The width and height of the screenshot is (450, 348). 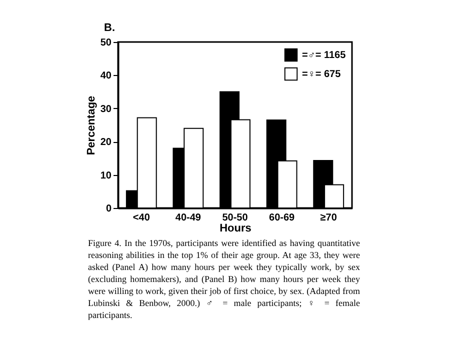 What do you see at coordinates (188, 218) in the screenshot?
I see `x-tick-label: 40-49` at bounding box center [188, 218].